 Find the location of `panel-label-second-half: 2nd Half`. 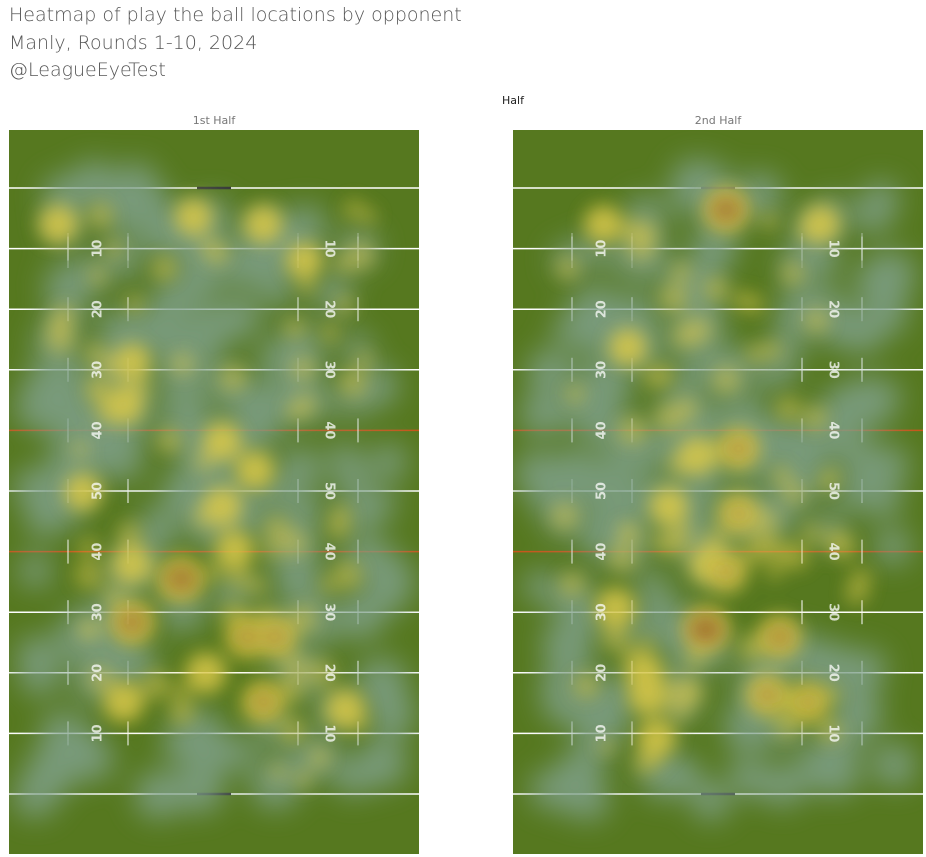

panel-label-second-half: 2nd Half is located at coordinates (718, 120).